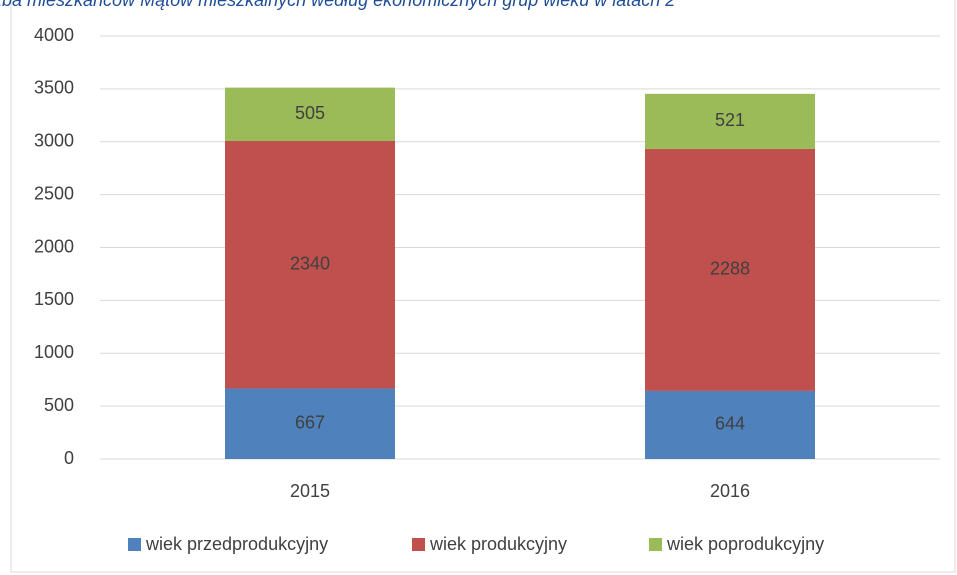 The width and height of the screenshot is (957, 575). What do you see at coordinates (59, 405) in the screenshot?
I see `y-tick-label: 500` at bounding box center [59, 405].